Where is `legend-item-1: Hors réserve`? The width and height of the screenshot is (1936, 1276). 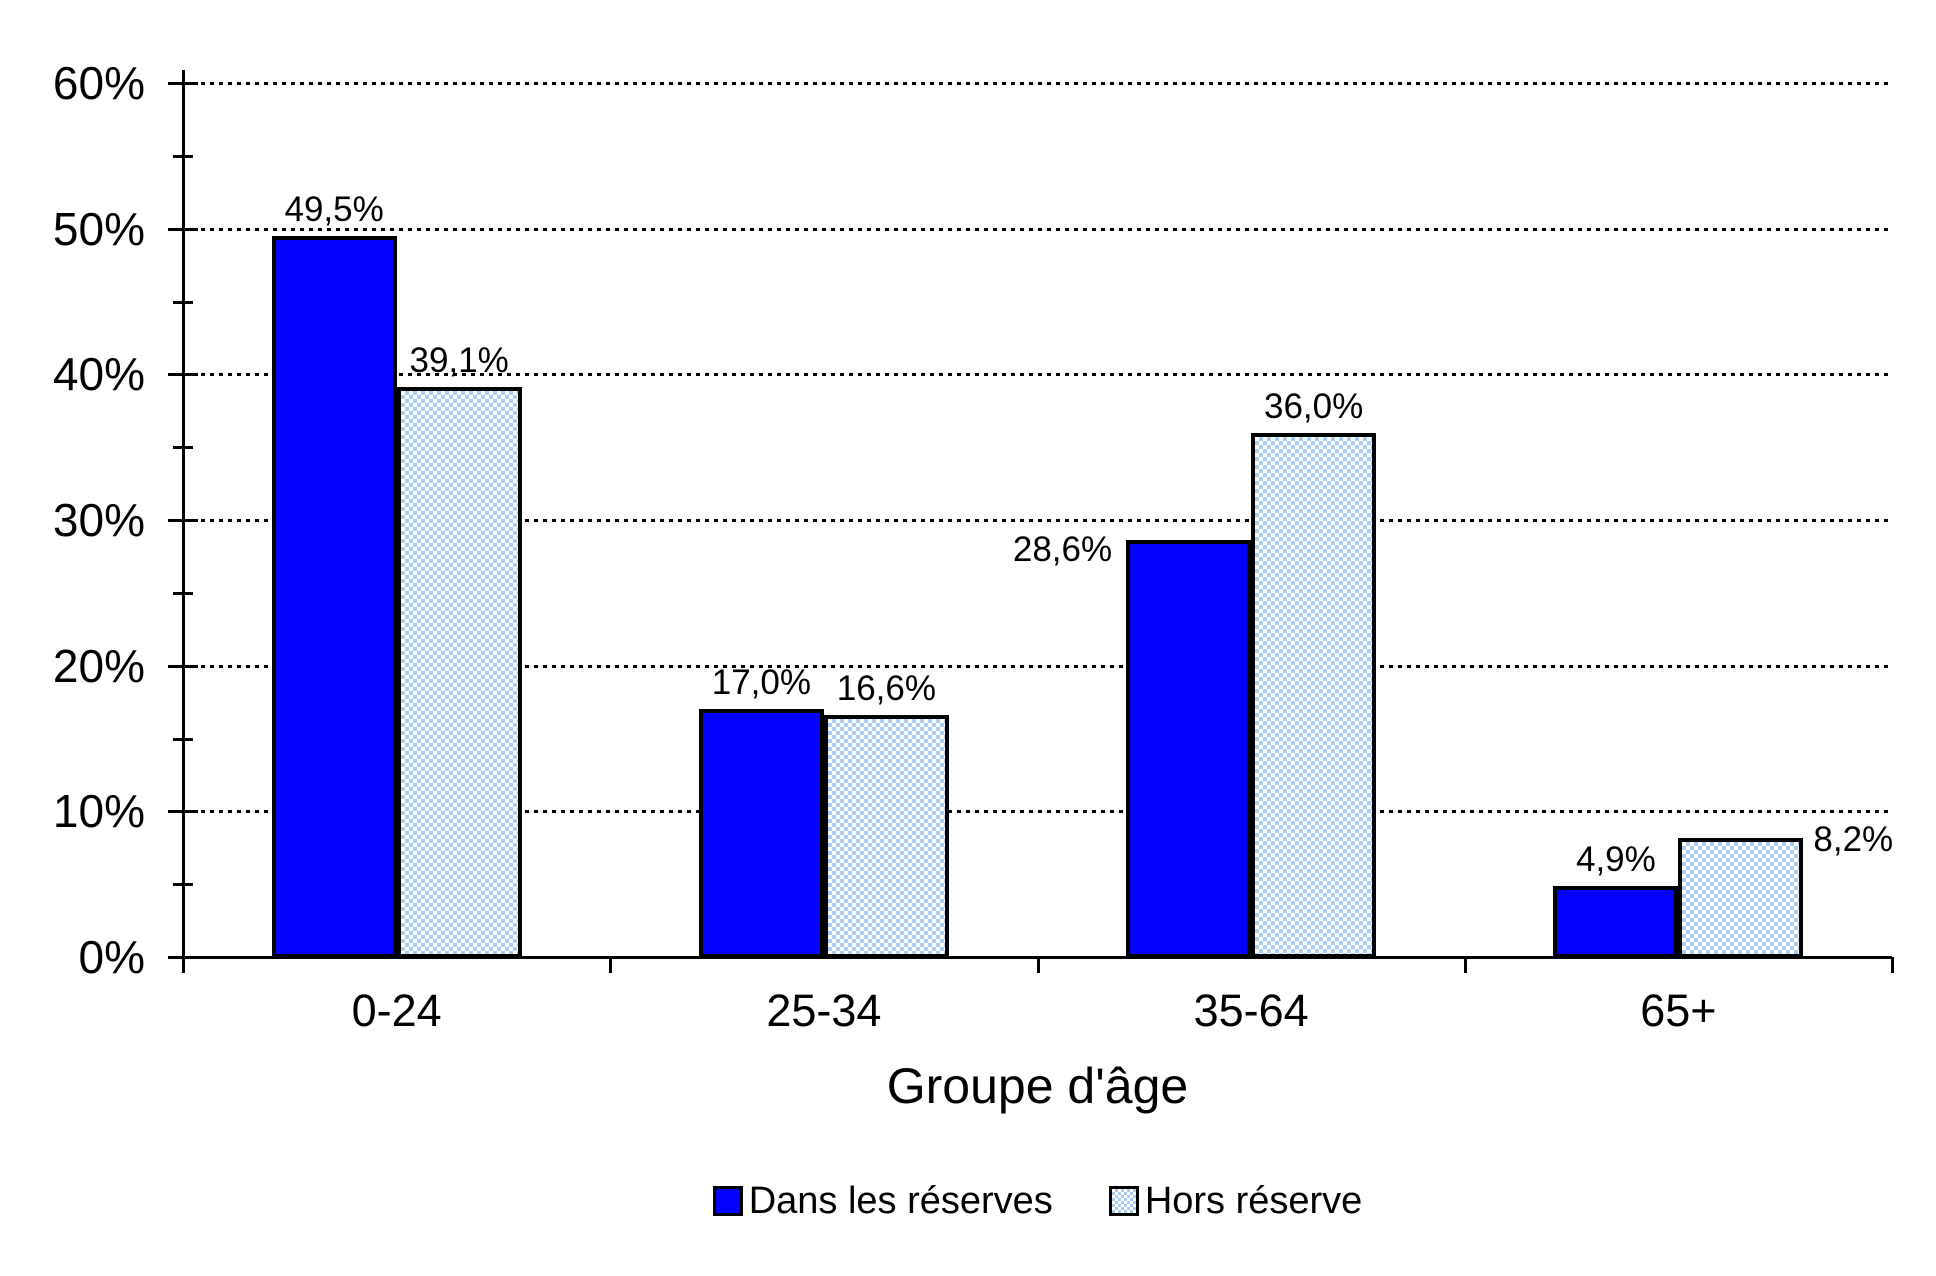
legend-item-1: Hors réserve is located at coordinates (1235, 1201).